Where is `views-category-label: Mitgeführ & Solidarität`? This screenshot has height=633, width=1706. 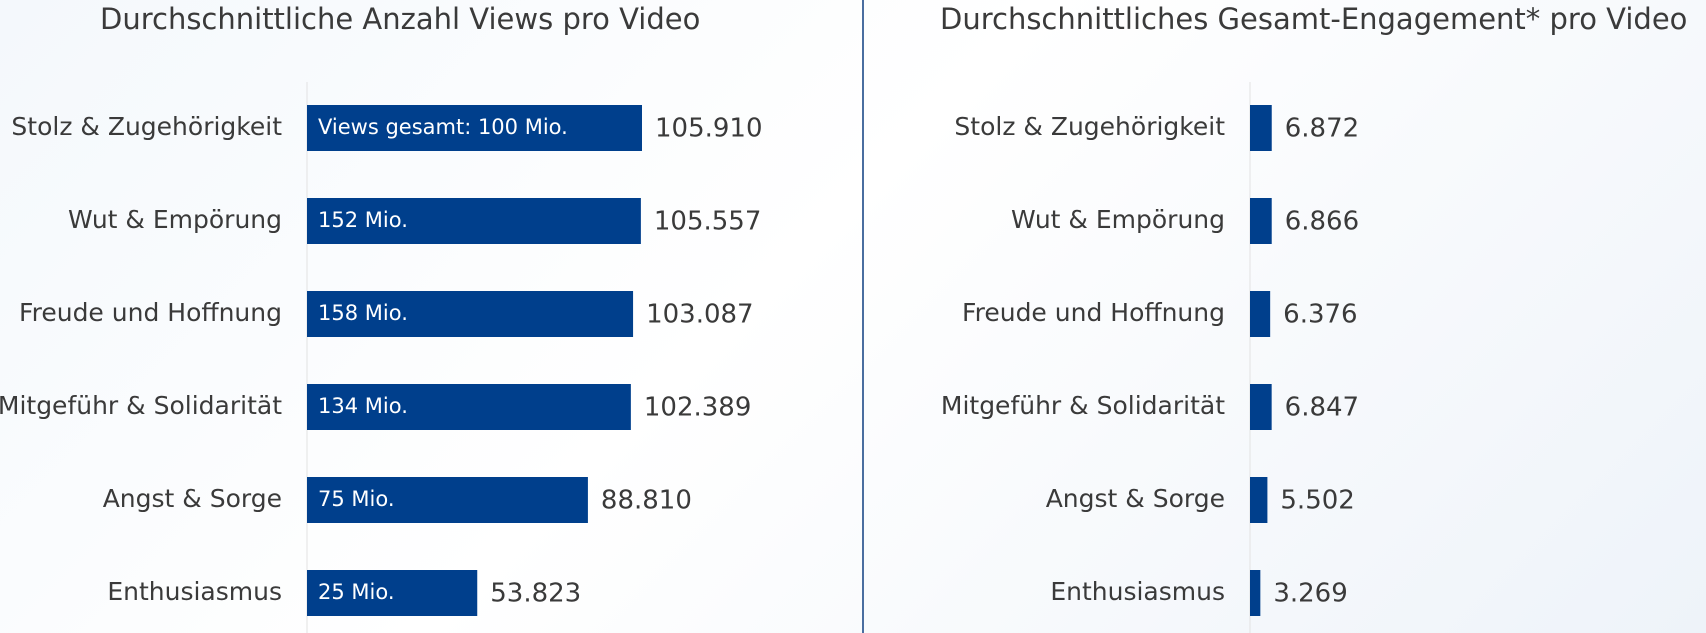
views-category-label: Mitgeführ & Solidarität is located at coordinates (141, 405).